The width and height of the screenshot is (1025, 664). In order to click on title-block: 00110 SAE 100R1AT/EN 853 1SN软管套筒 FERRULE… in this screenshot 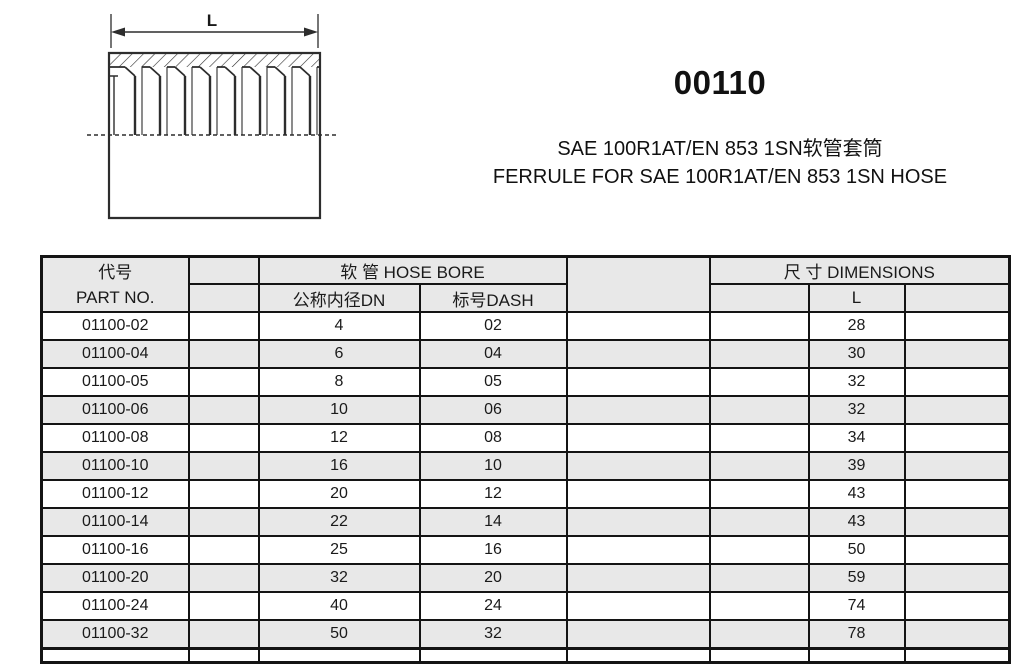, I will do `click(720, 127)`.